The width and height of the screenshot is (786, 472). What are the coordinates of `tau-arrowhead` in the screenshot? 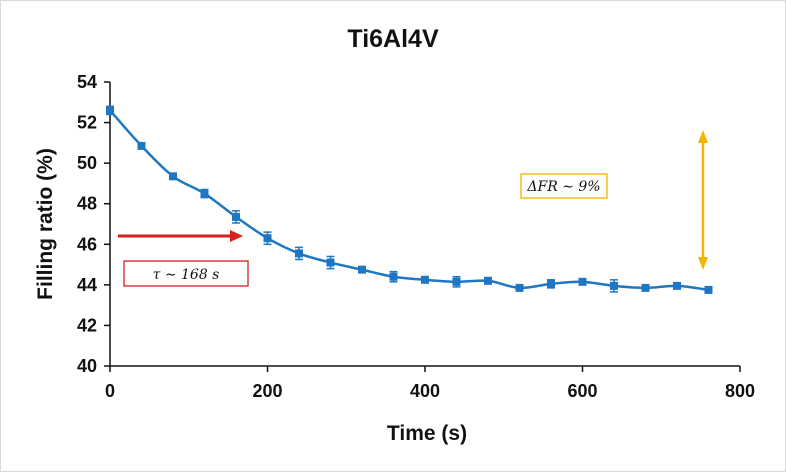 It's located at (236, 236).